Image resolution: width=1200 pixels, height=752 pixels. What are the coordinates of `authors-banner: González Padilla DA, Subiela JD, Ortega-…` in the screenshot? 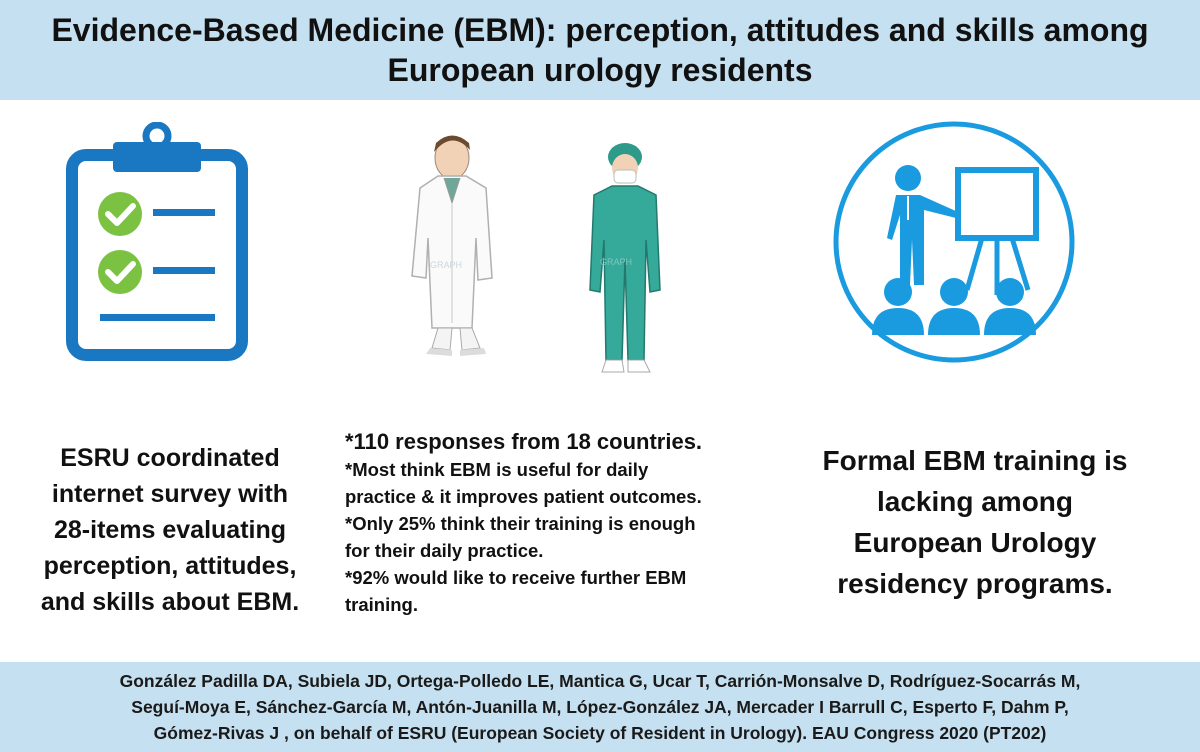 It's located at (600, 707).